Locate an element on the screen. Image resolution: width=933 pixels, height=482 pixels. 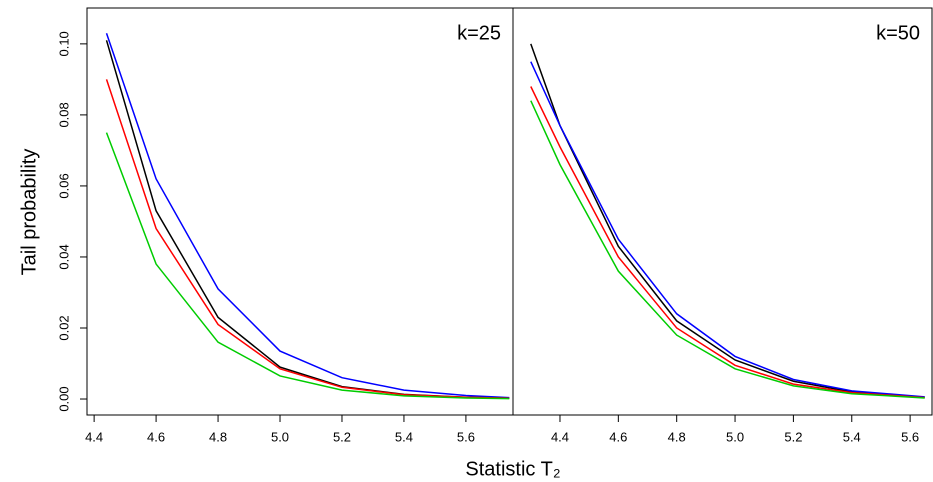
y-tick-label: 0.10 is located at coordinates (63, 43).